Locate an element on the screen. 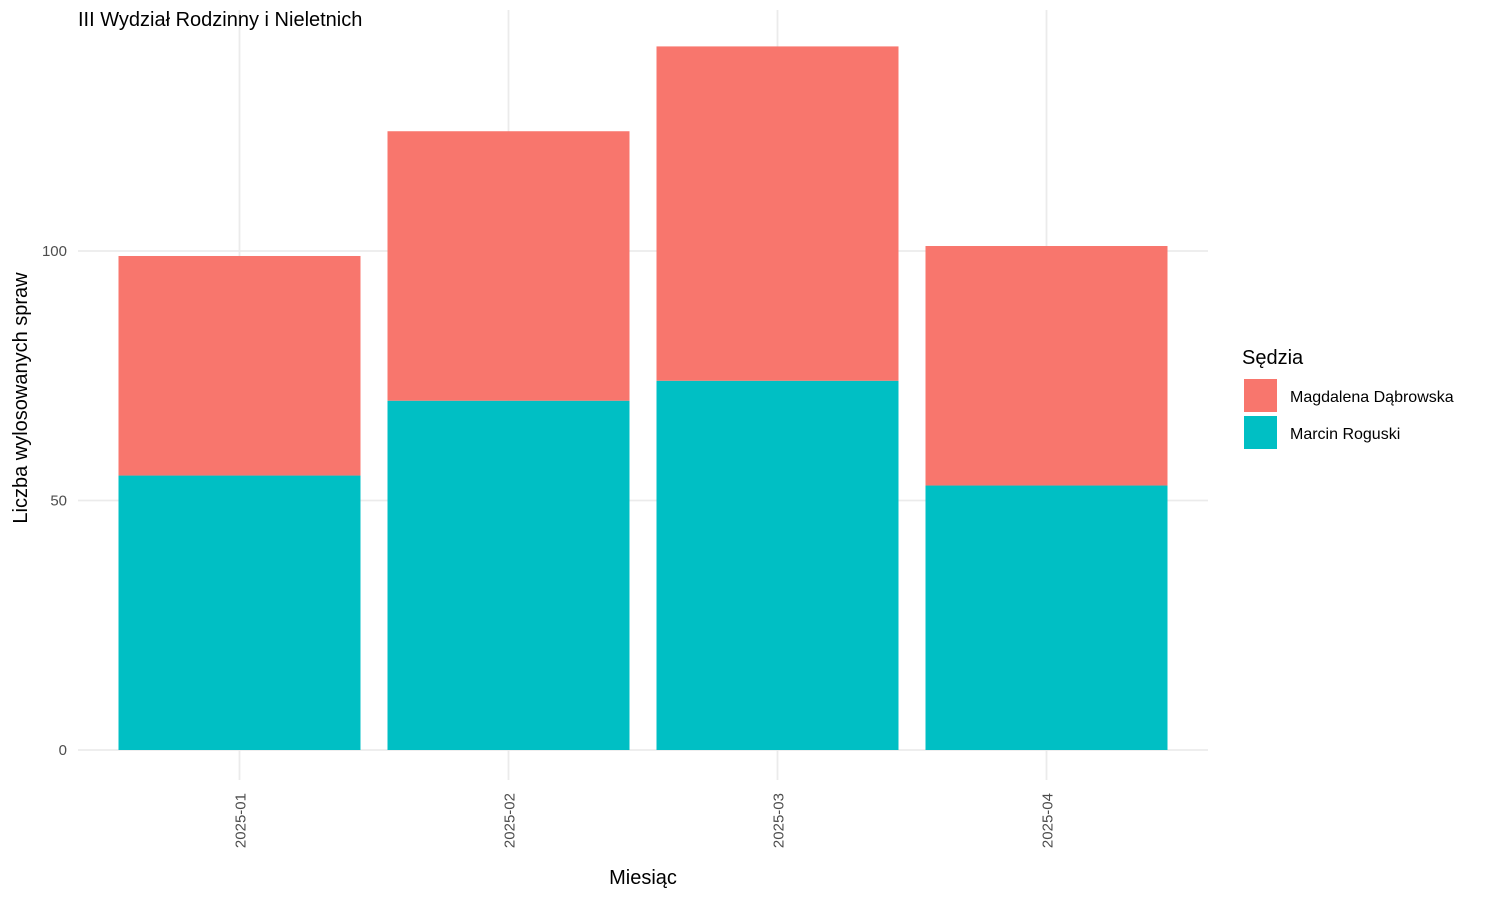 Image resolution: width=1500 pixels, height=900 pixels. x-tick-label: 2025-01 is located at coordinates (241, 820).